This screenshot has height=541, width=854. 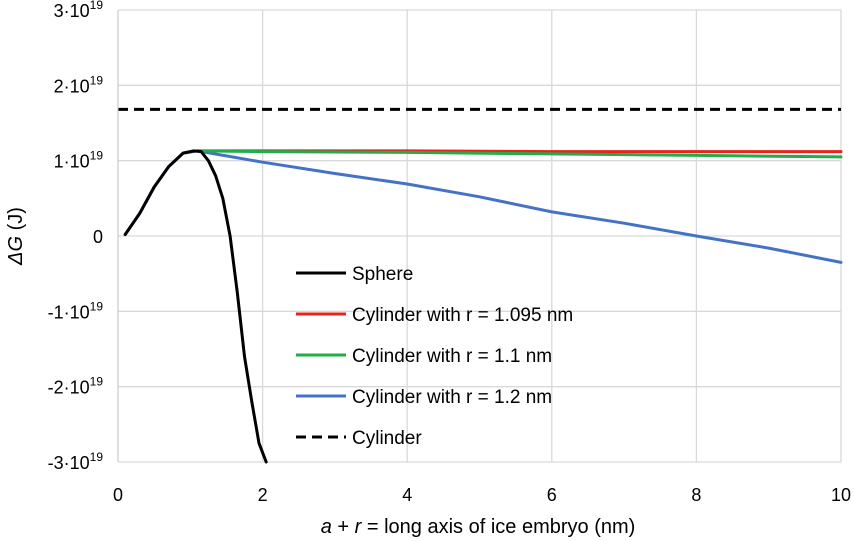 What do you see at coordinates (72, 86) in the screenshot?
I see `y-tick-base: 2·10` at bounding box center [72, 86].